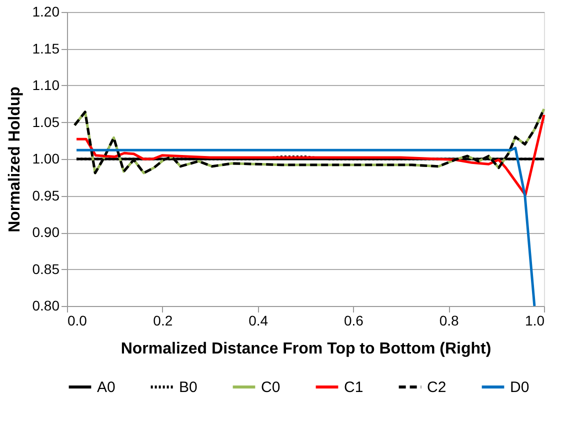 This screenshot has height=426, width=585. What do you see at coordinates (309, 141) in the screenshot?
I see `line-series` at bounding box center [309, 141].